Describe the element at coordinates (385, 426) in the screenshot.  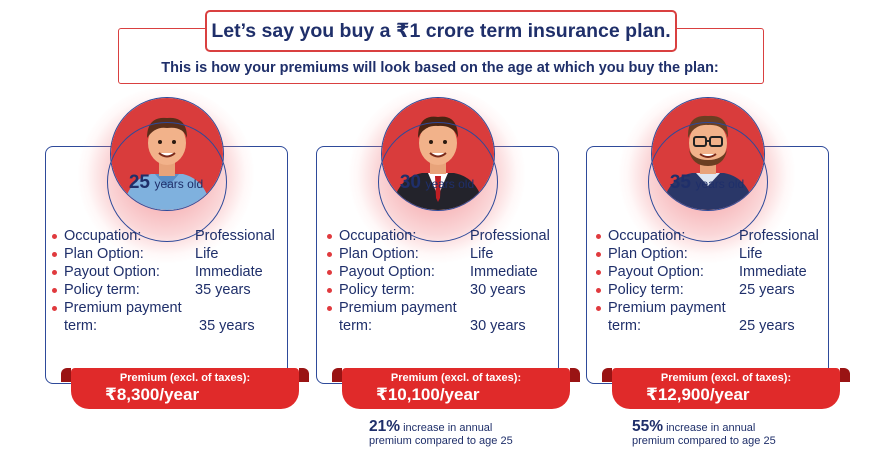
I see `increase-percent: 21%` at that location.